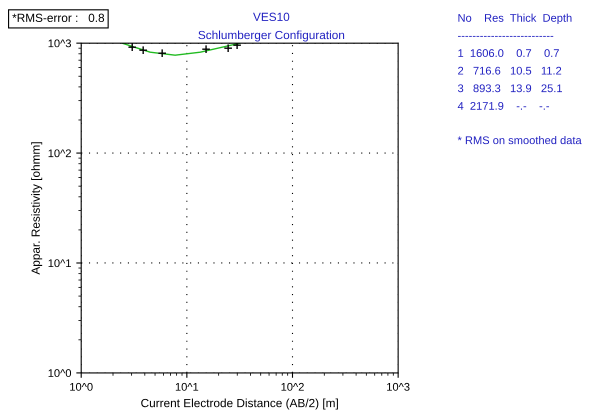  What do you see at coordinates (81, 386) in the screenshot?
I see `x-tick-label: 10^0` at bounding box center [81, 386].